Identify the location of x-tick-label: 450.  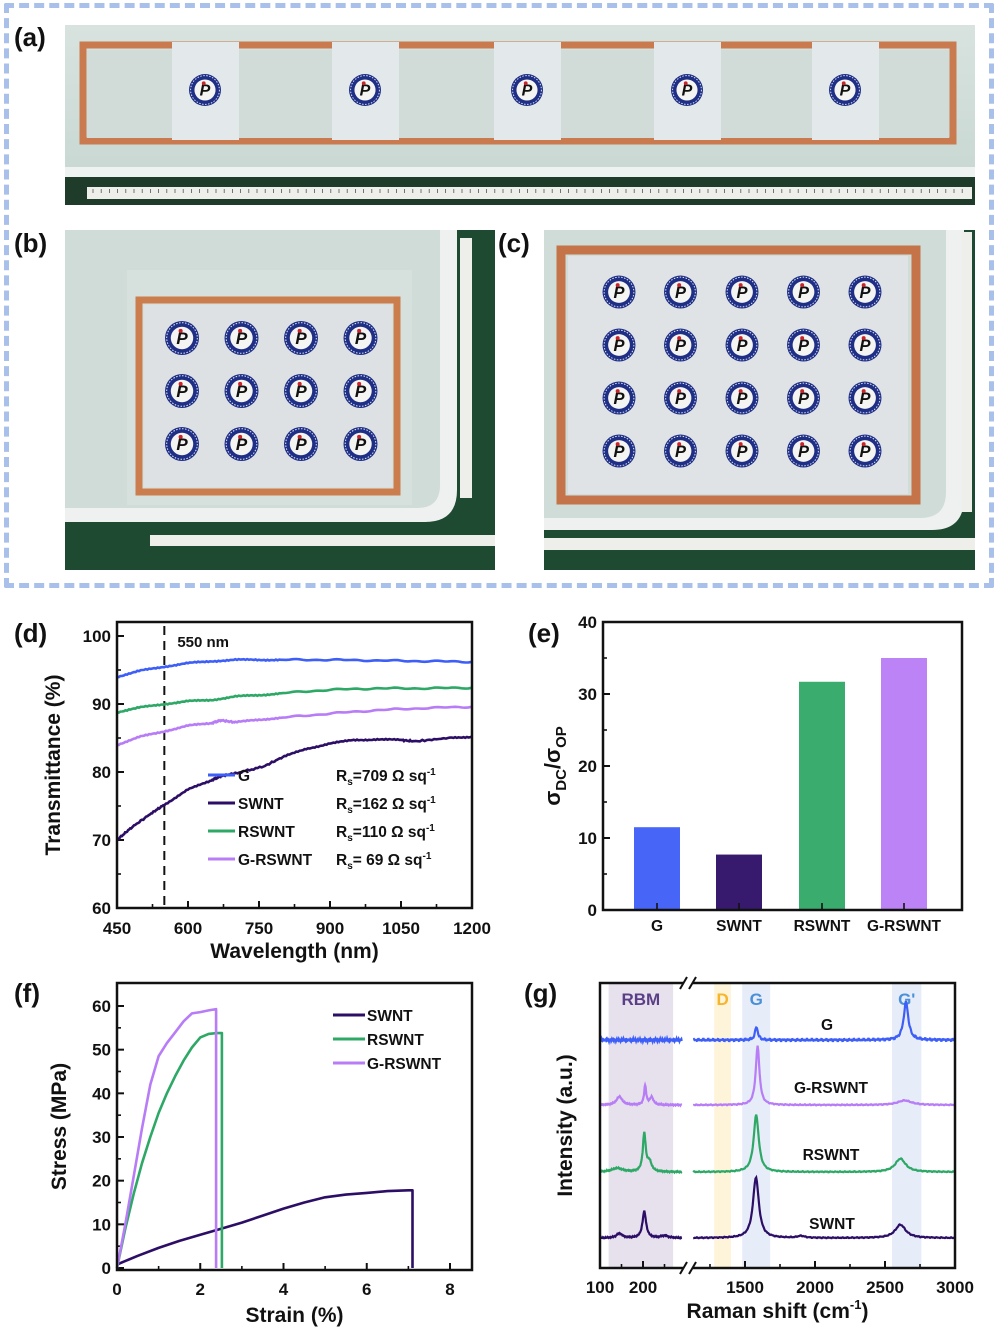
(117, 928).